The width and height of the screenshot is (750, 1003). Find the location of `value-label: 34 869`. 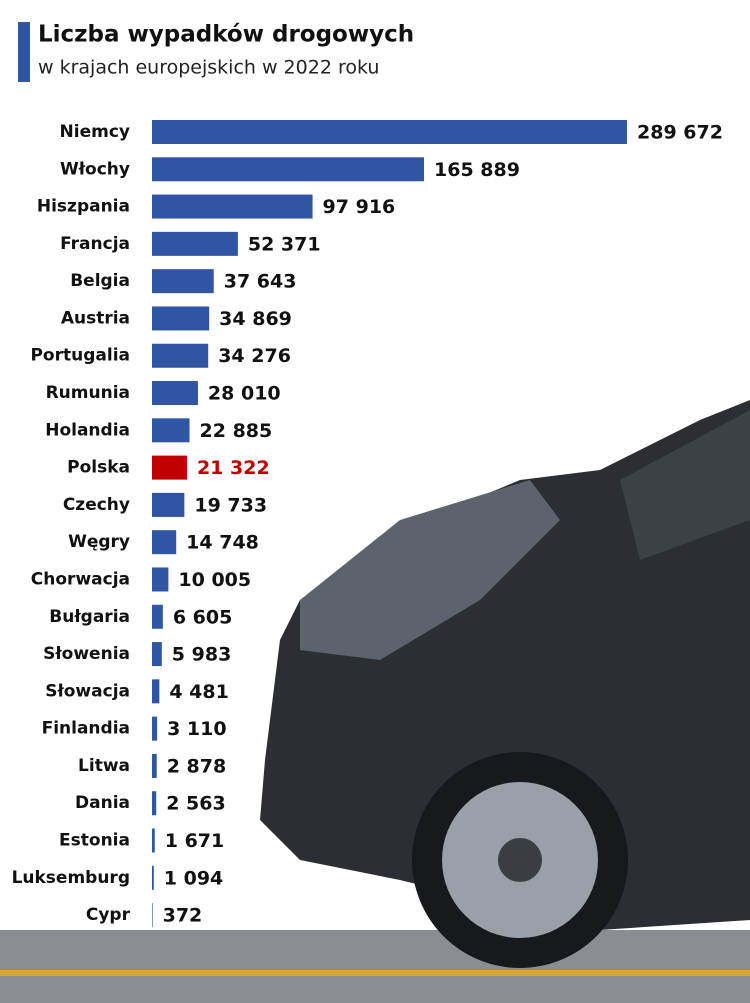

value-label: 34 869 is located at coordinates (255, 319).